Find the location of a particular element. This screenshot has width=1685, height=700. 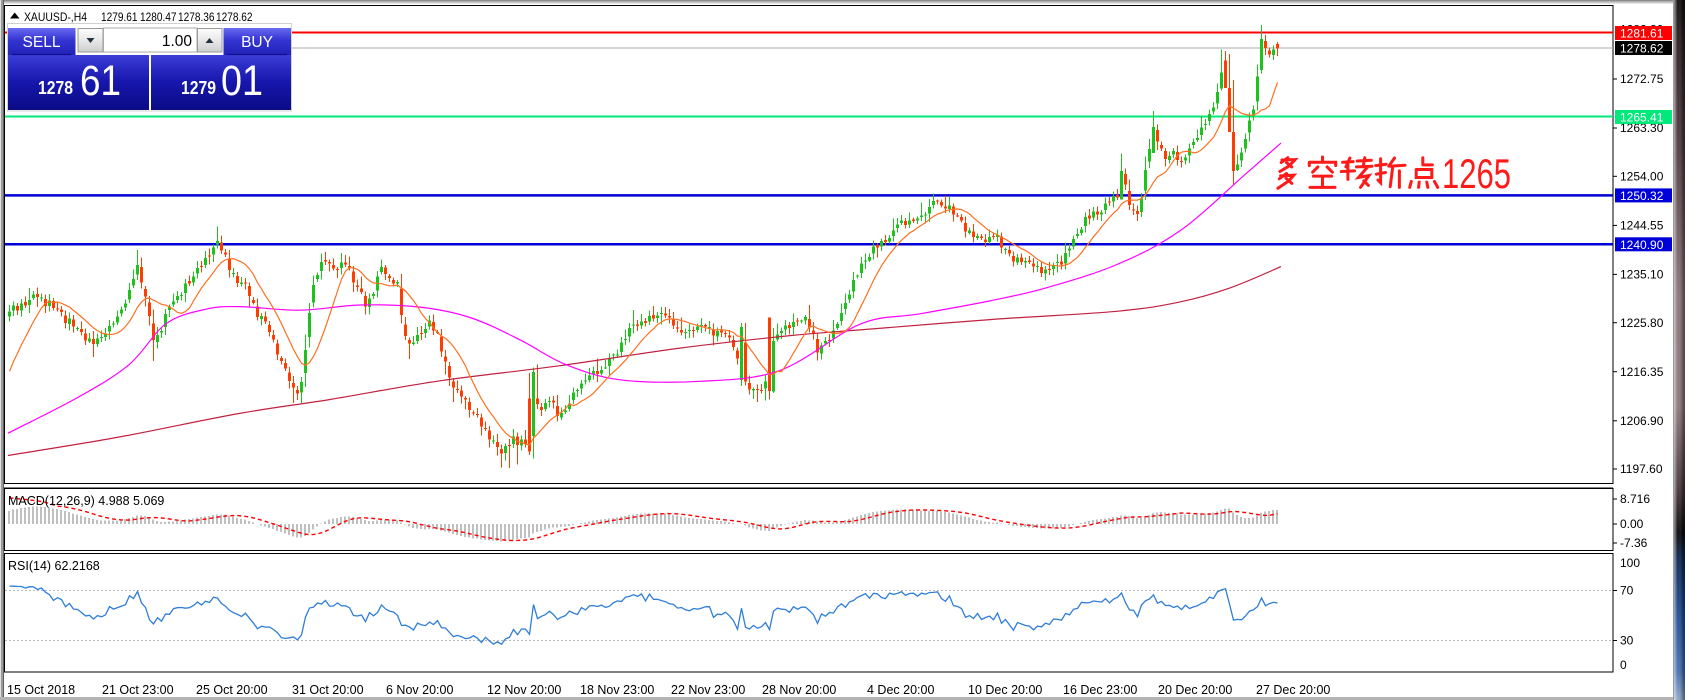

svg-text: 16 Dec 23:00 is located at coordinates (1100, 690).